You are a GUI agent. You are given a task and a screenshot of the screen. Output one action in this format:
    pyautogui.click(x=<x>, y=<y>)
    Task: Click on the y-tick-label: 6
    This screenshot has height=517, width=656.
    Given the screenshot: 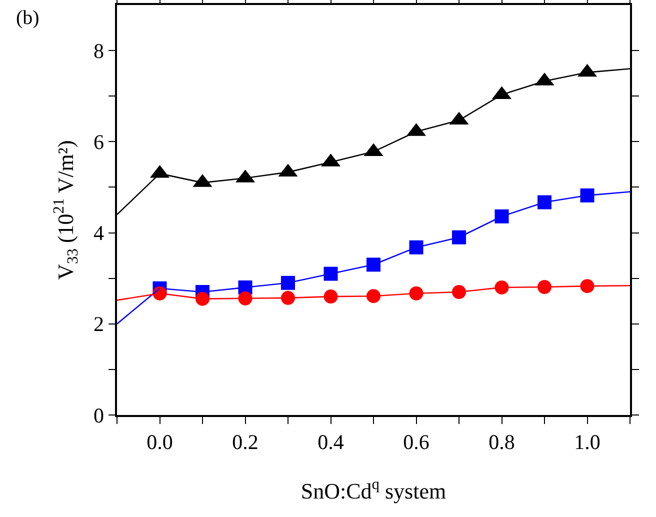 What is the action you would take?
    pyautogui.click(x=99, y=142)
    